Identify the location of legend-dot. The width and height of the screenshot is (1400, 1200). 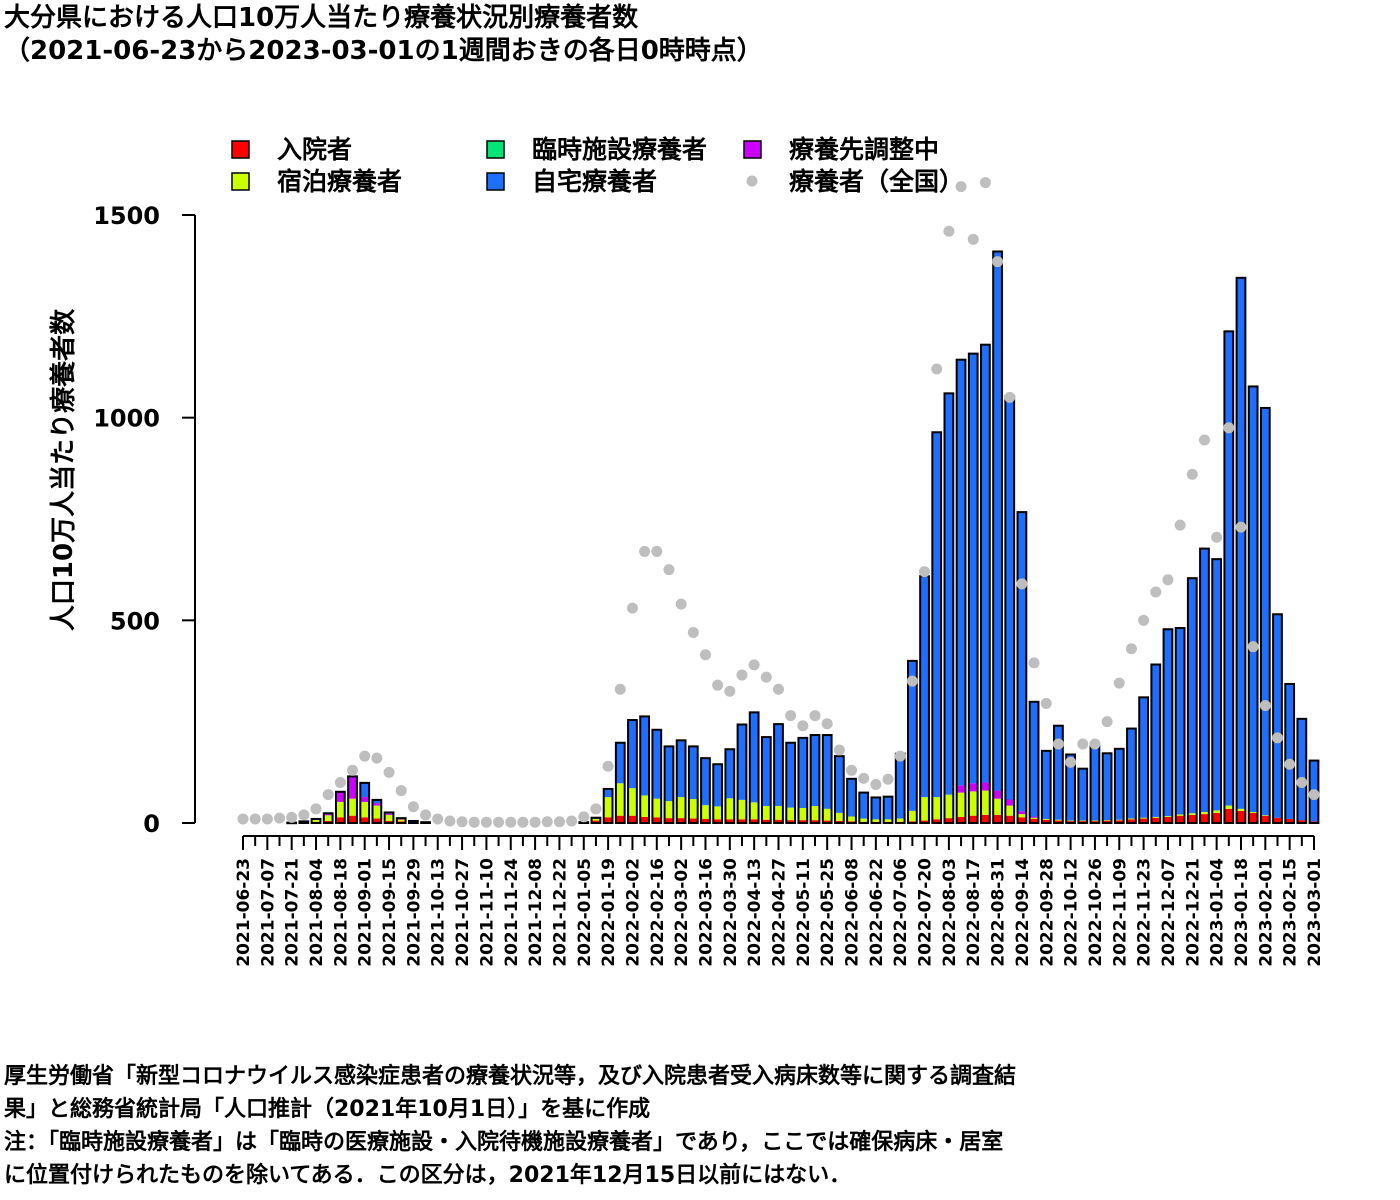
(752, 181).